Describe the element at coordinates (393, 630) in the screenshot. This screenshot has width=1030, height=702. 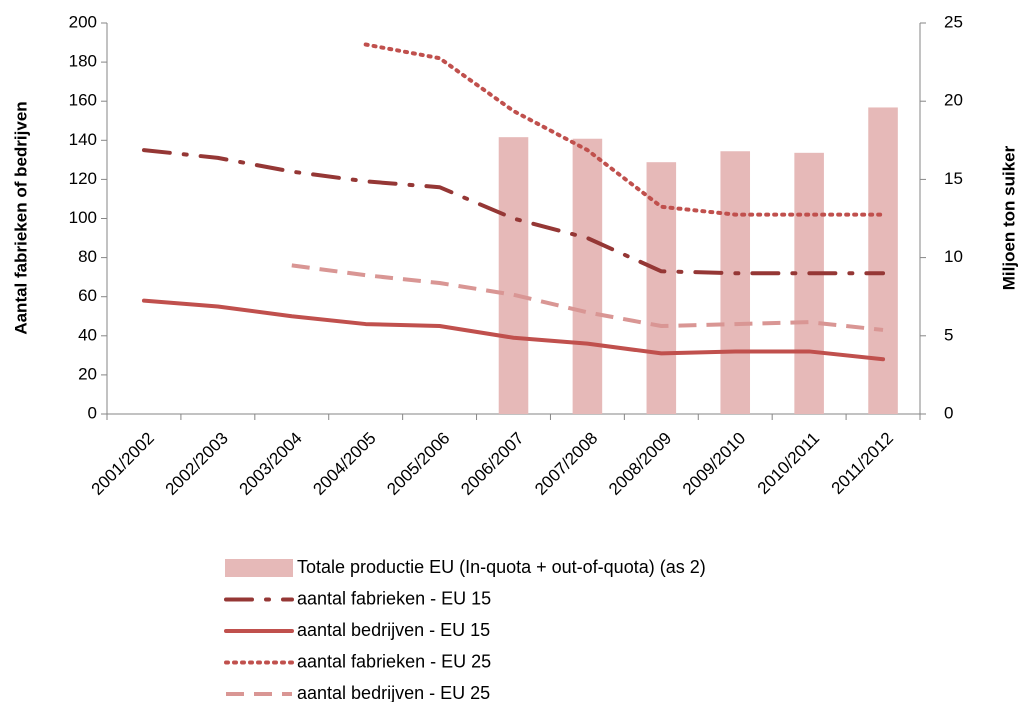
I see `legend-label: aantal bedrijven - EU 15` at that location.